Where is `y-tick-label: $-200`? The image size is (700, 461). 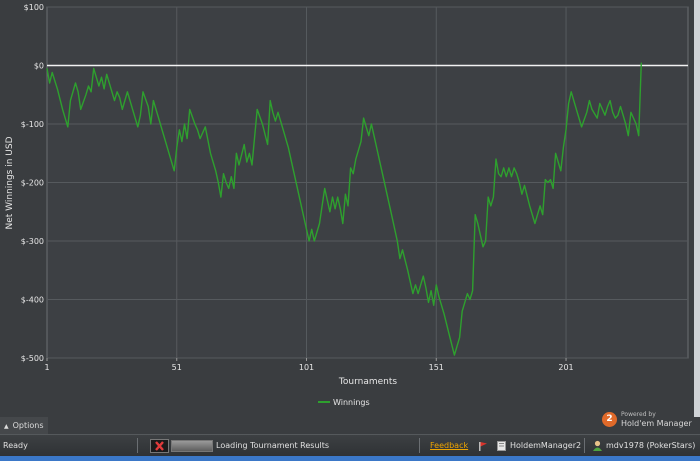
y-tick-label: $-200 is located at coordinates (32, 183).